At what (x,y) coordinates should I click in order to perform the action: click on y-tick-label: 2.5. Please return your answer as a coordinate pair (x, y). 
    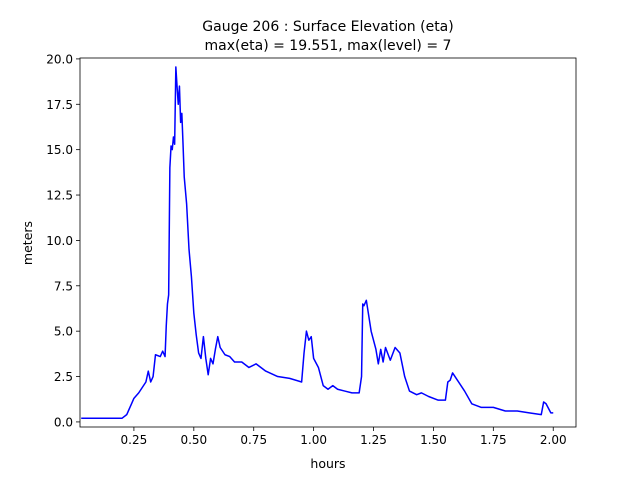
    Looking at the image, I should click on (63, 377).